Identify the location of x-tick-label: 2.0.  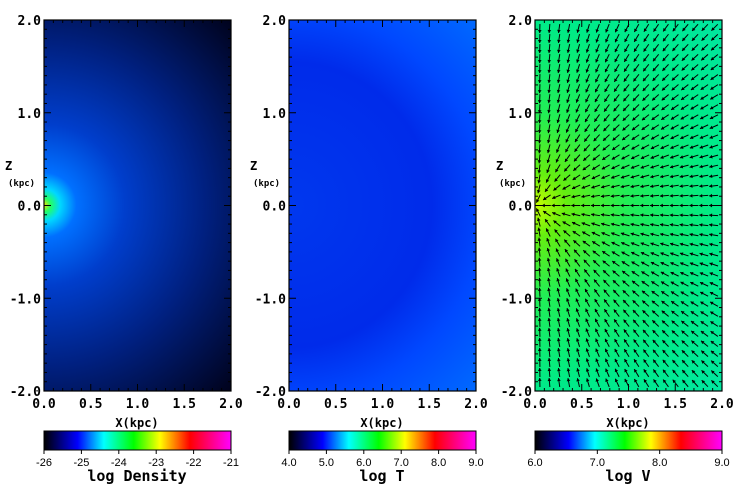
(231, 404).